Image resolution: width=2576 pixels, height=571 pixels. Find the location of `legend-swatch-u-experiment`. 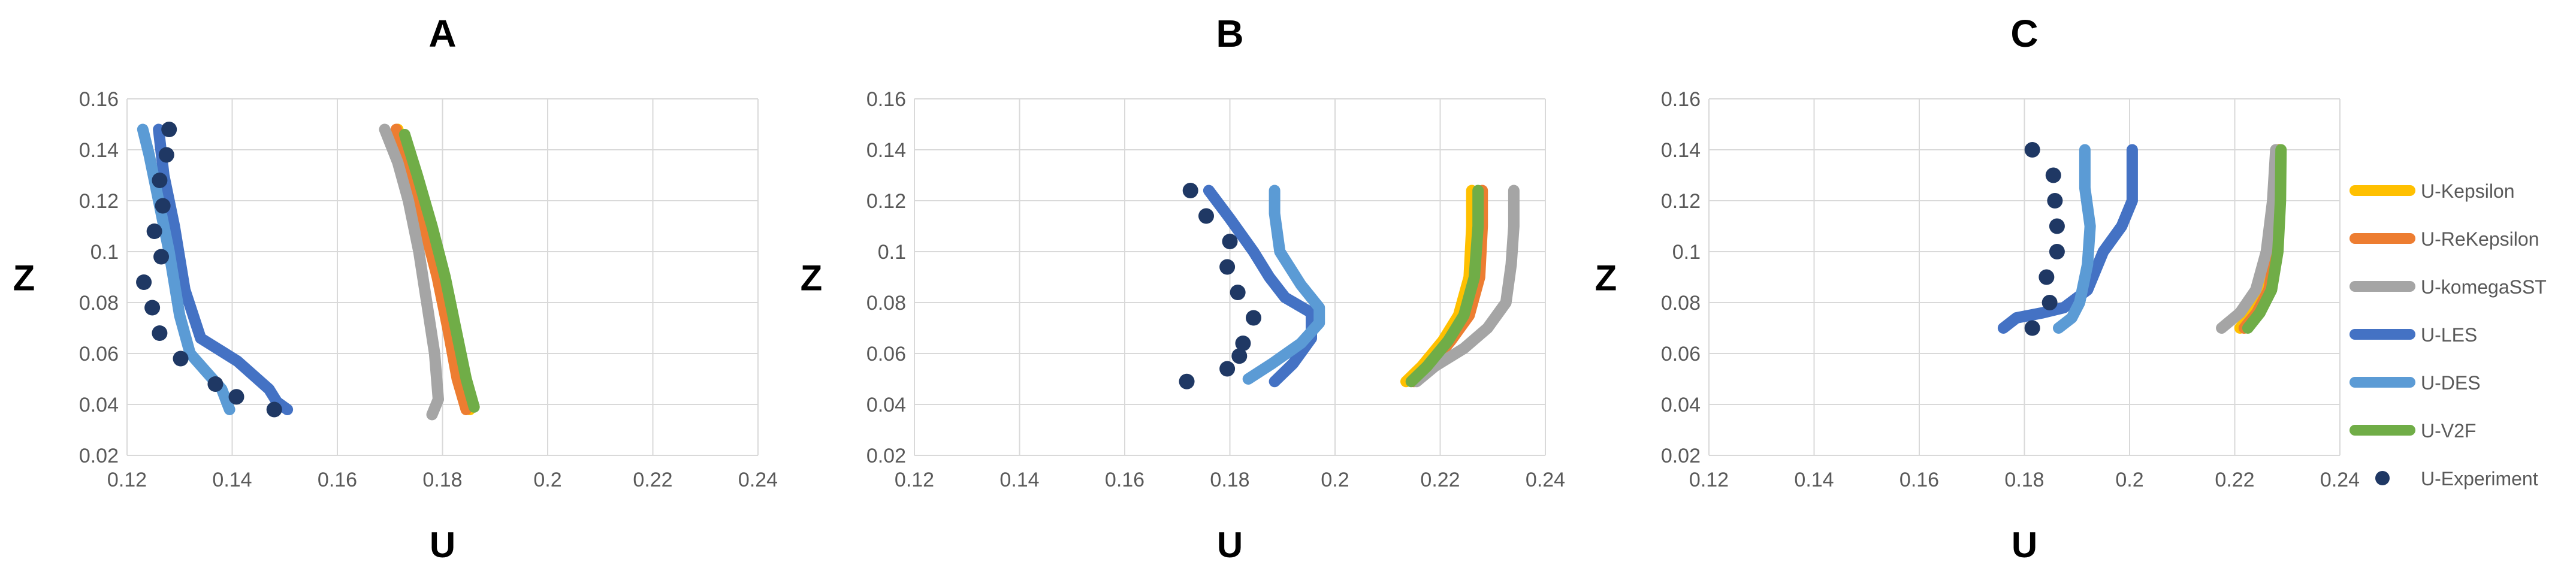

legend-swatch-u-experiment is located at coordinates (2382, 478).